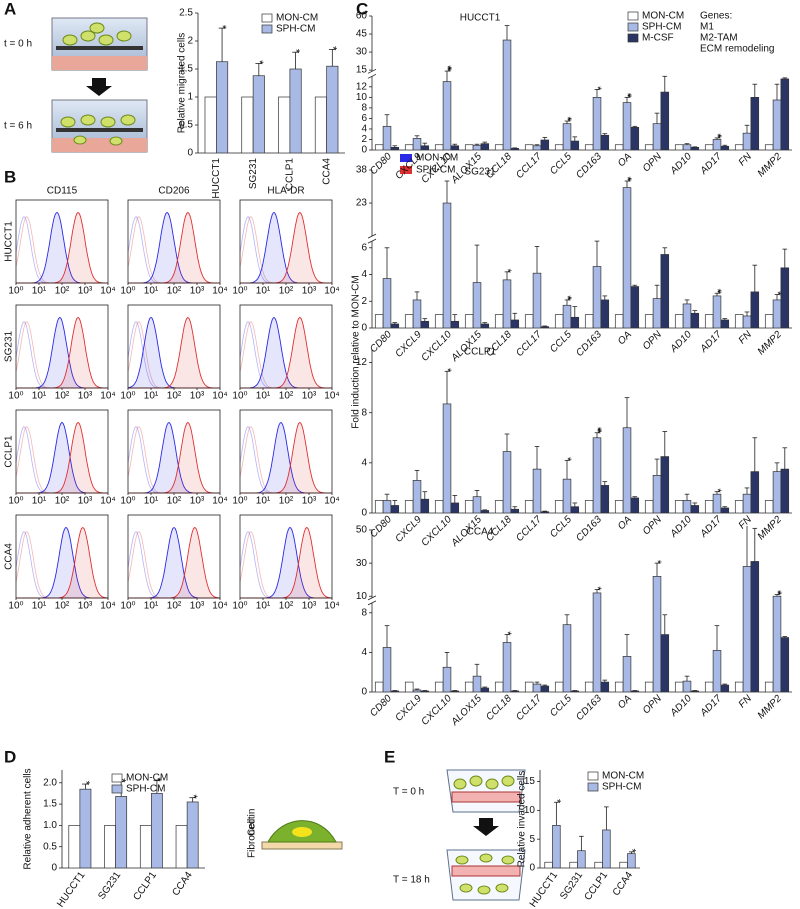 The image size is (800, 909). Describe the element at coordinates (364, 513) in the screenshot. I see `y-tick-label: 0` at that location.